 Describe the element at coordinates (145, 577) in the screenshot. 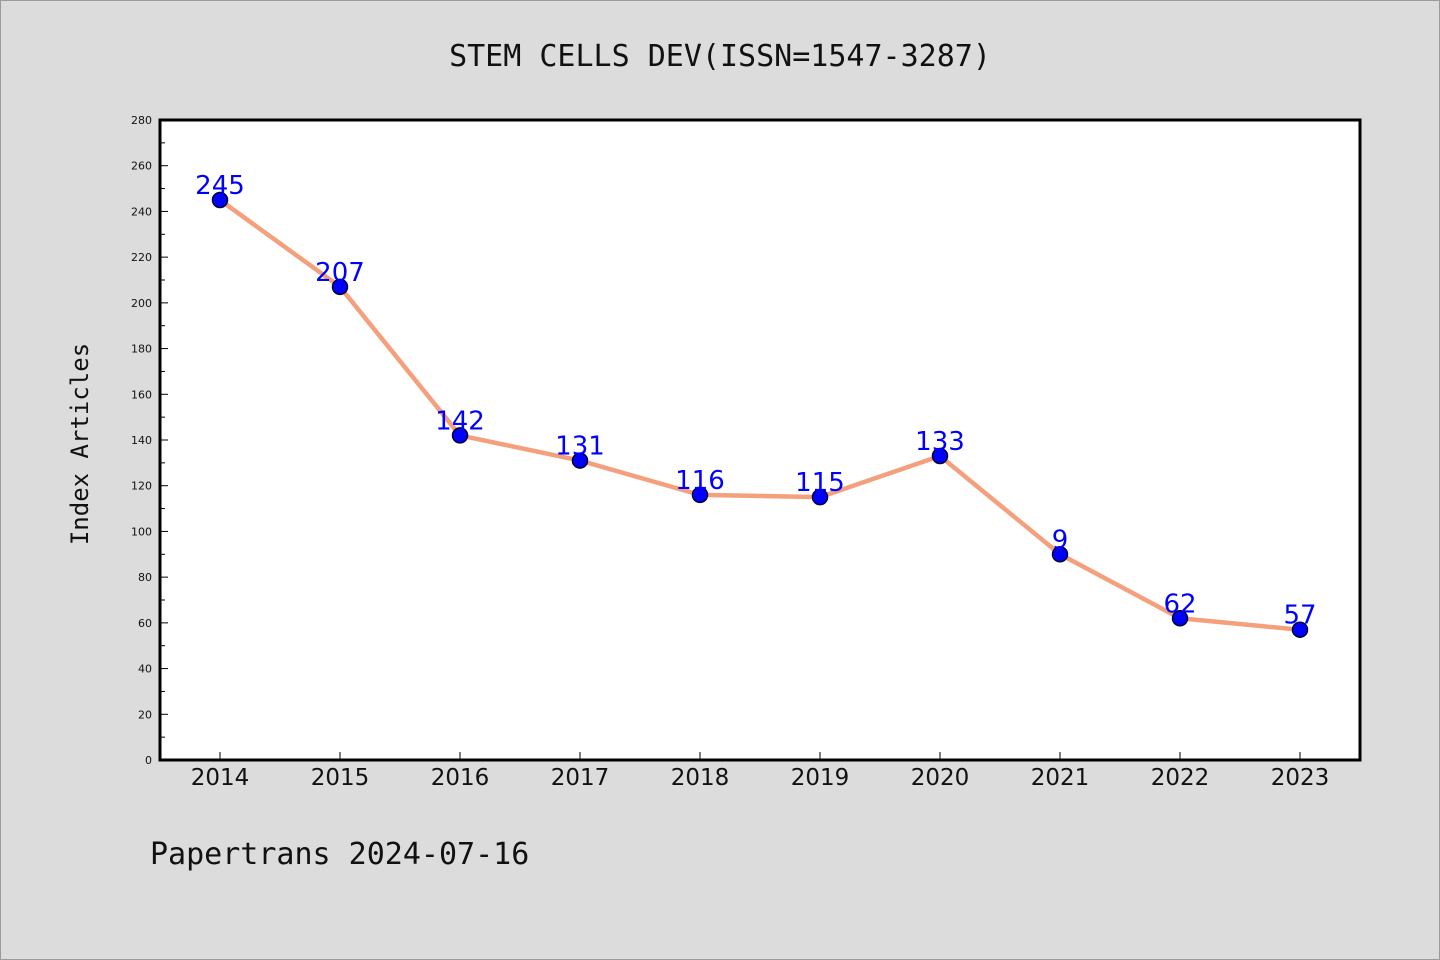

I see `y-tick-label: 80` at that location.